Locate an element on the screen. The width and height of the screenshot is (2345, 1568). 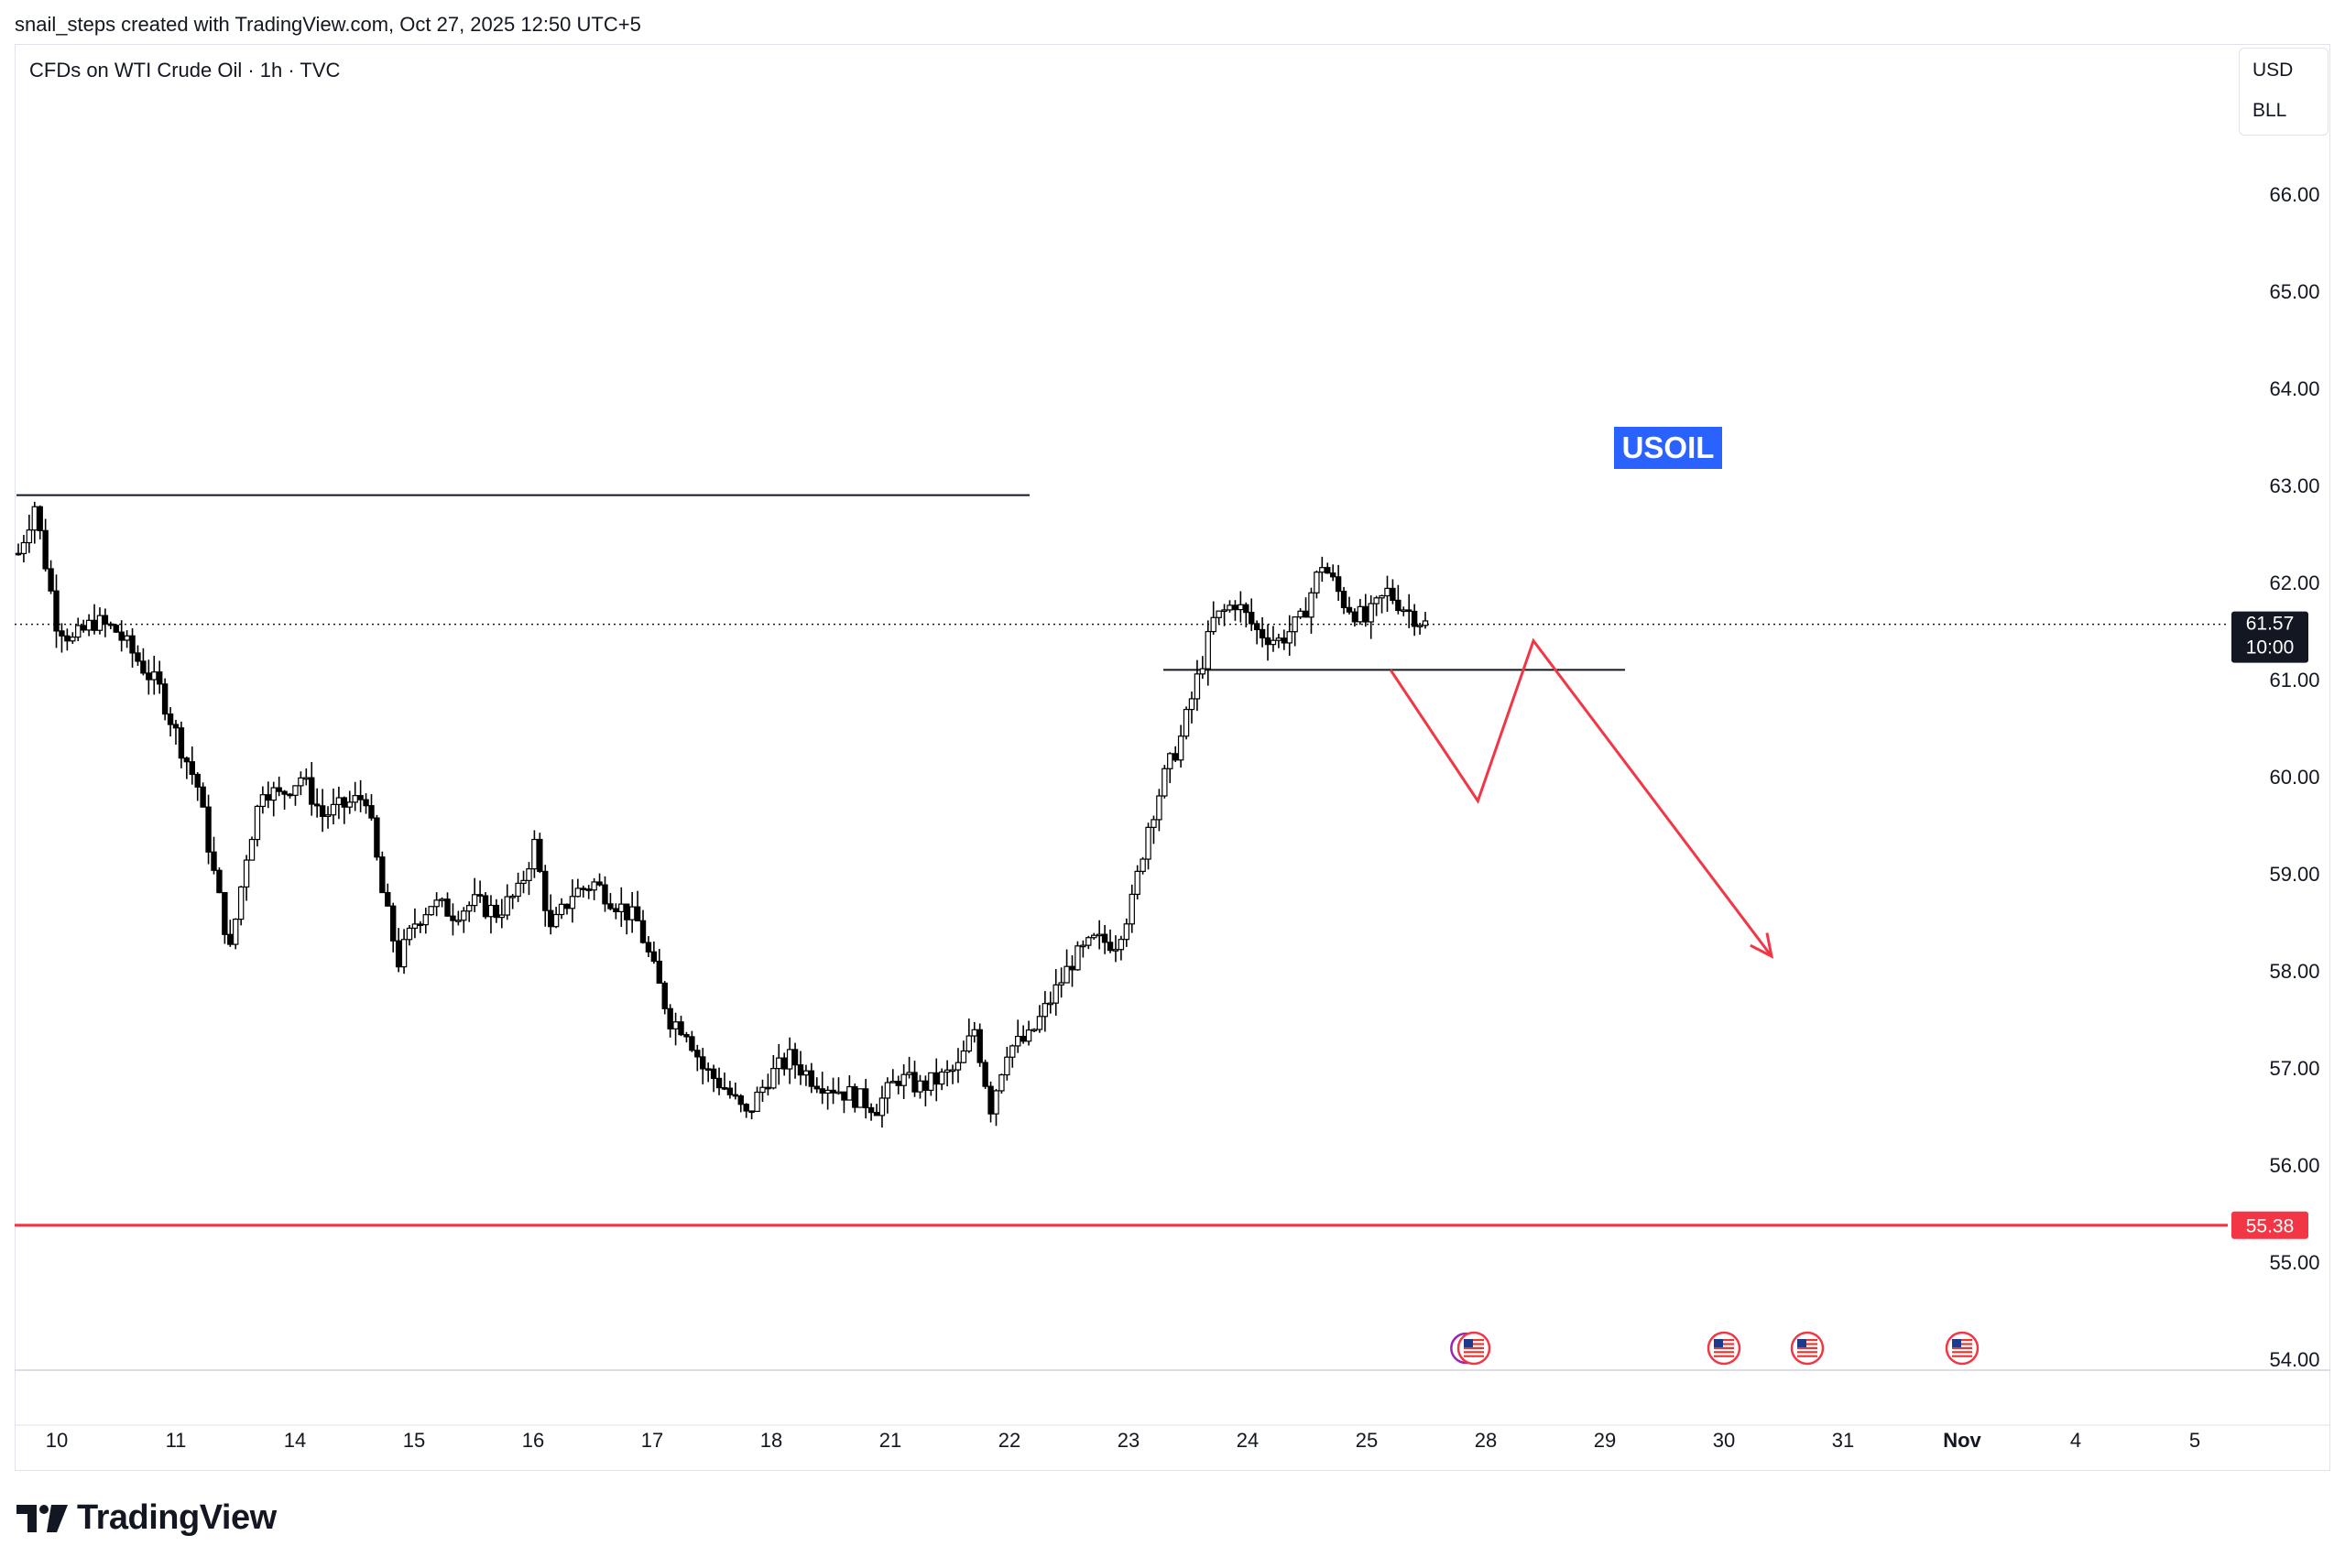
current-price-box is located at coordinates (2269, 637).